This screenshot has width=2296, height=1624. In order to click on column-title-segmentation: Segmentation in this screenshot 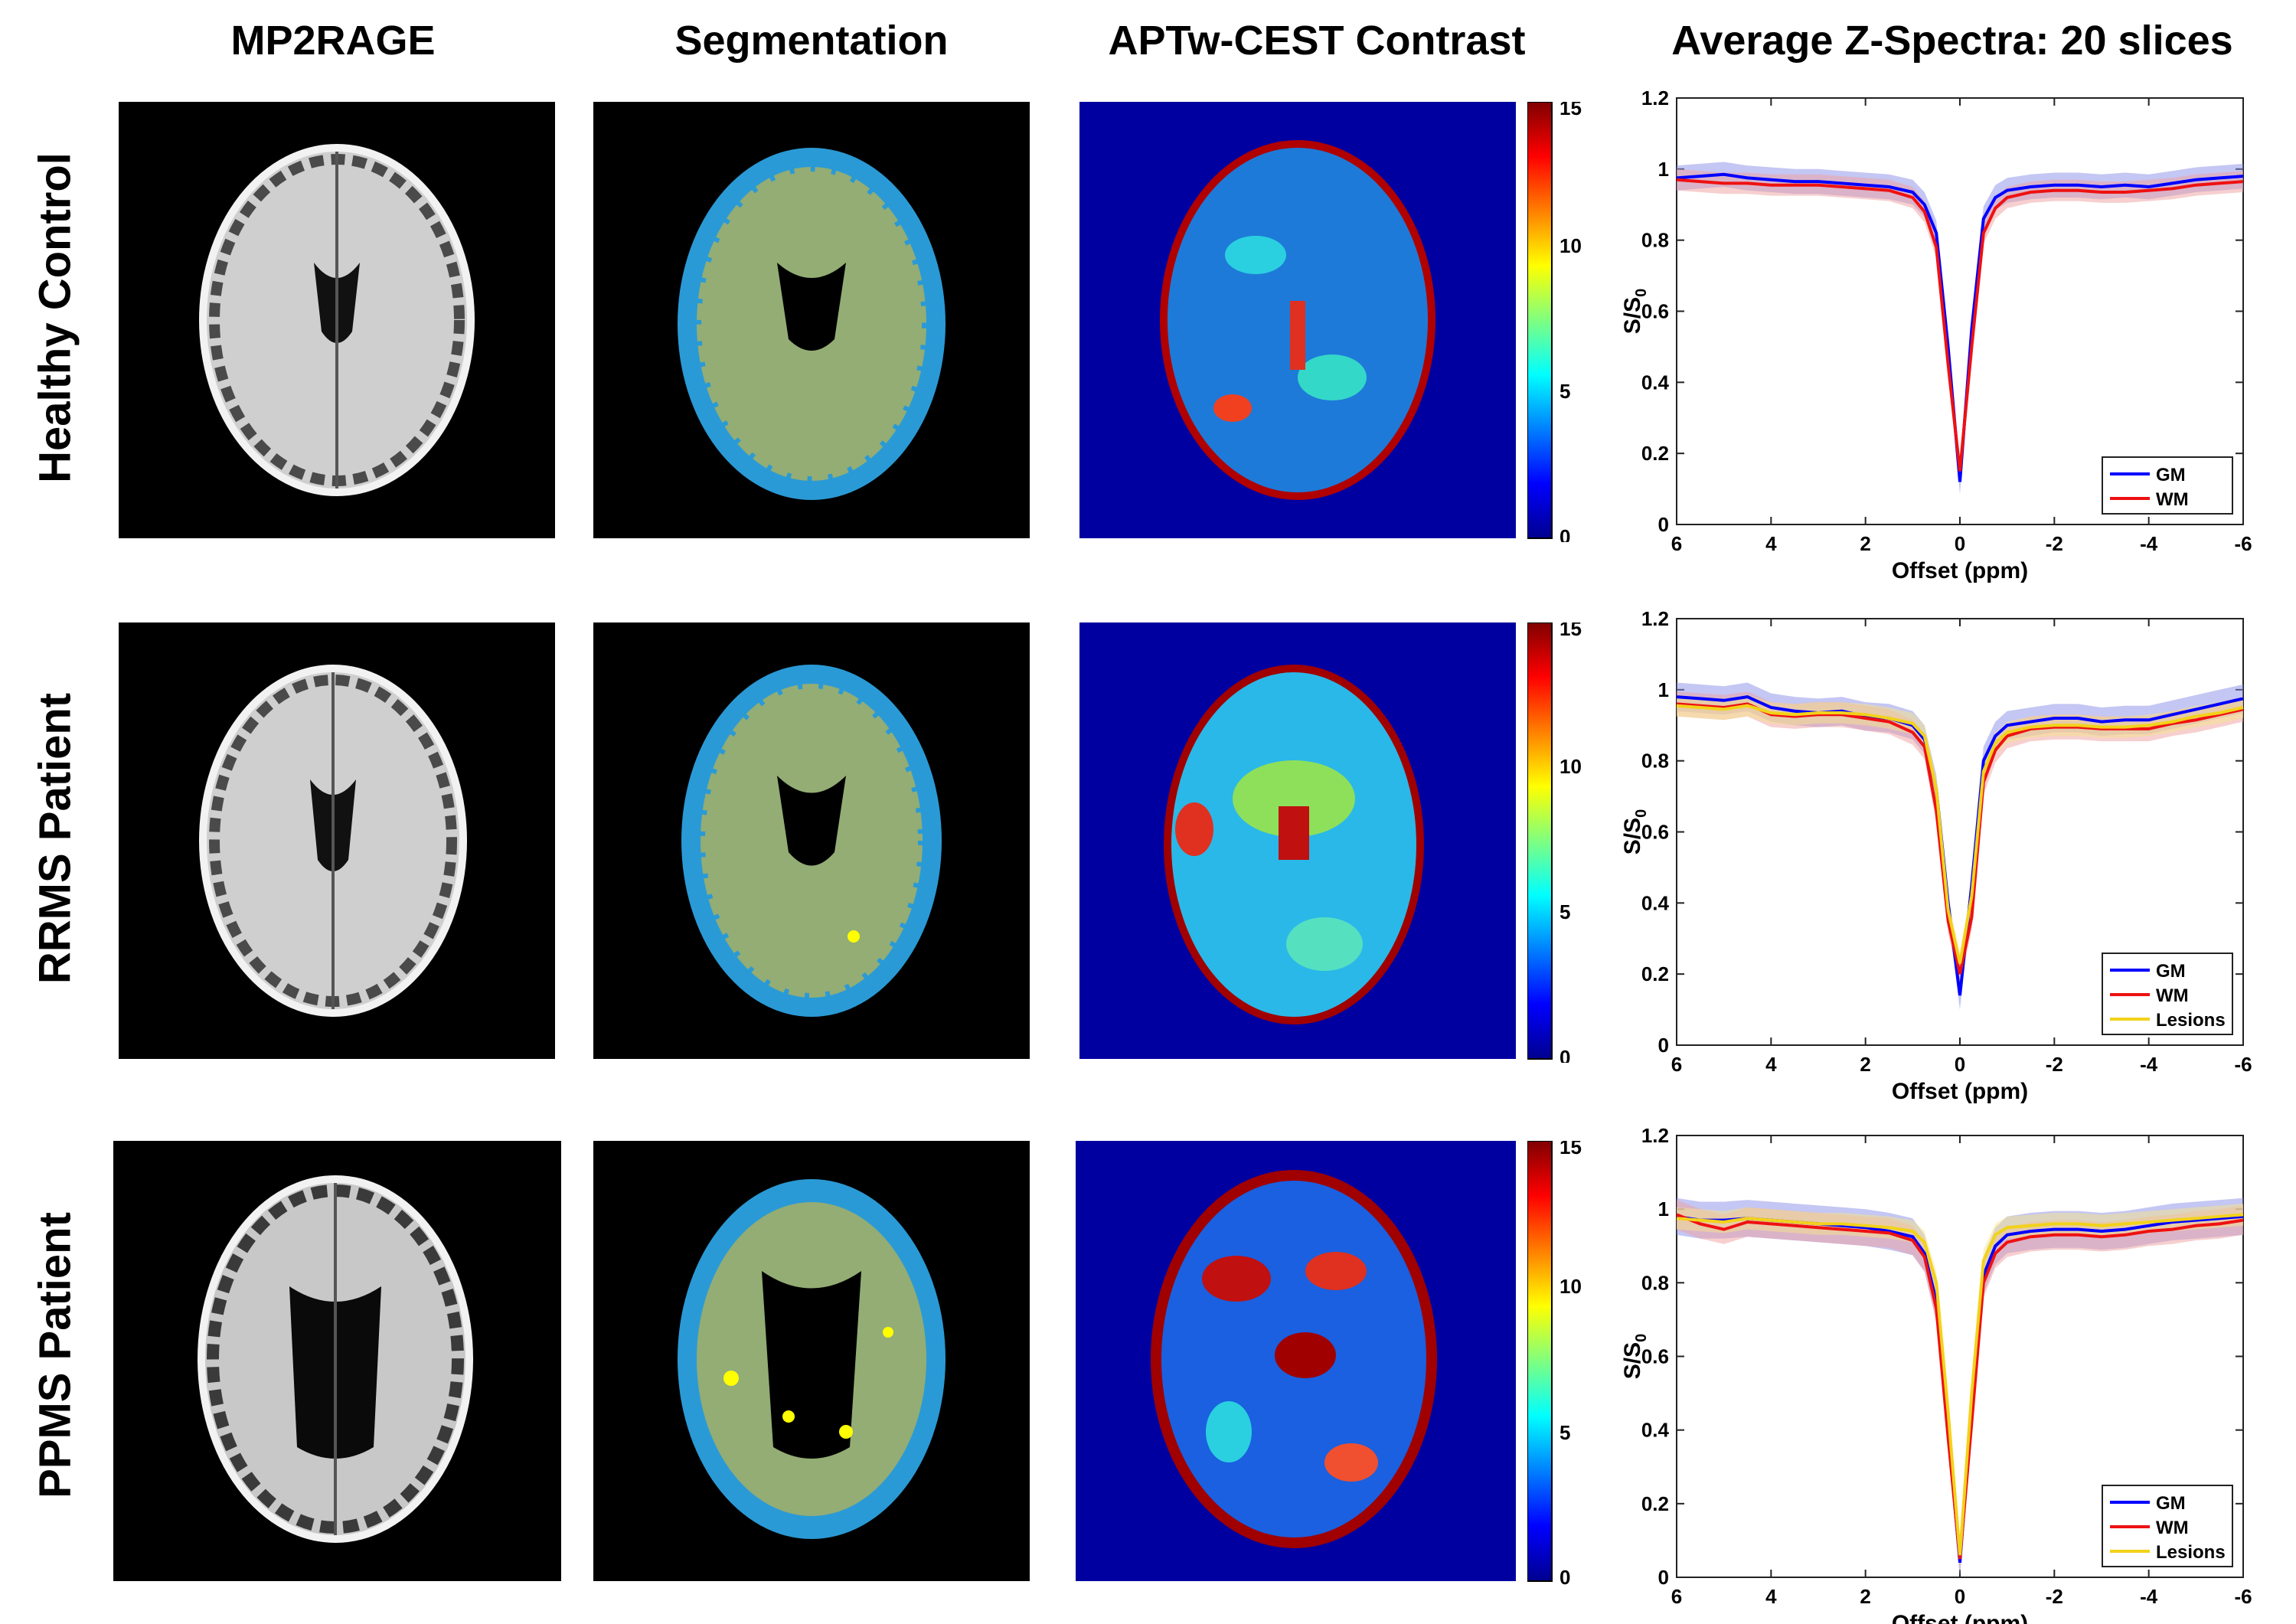, I will do `click(811, 41)`.